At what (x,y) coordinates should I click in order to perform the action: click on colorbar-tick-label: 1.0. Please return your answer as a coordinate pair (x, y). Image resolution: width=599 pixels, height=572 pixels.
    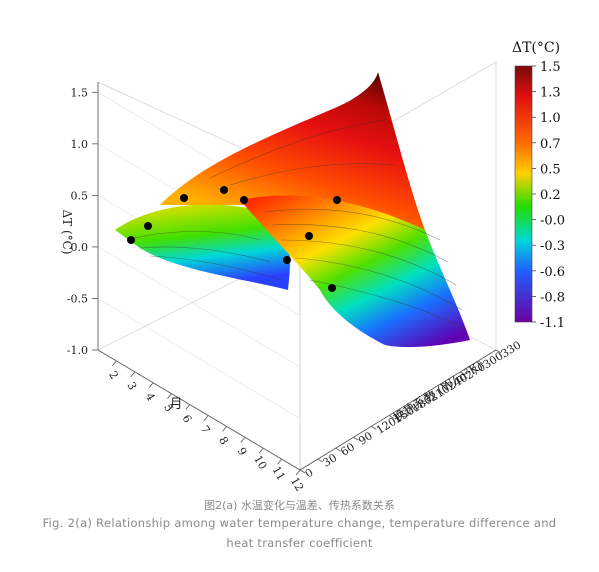
    Looking at the image, I should click on (550, 118).